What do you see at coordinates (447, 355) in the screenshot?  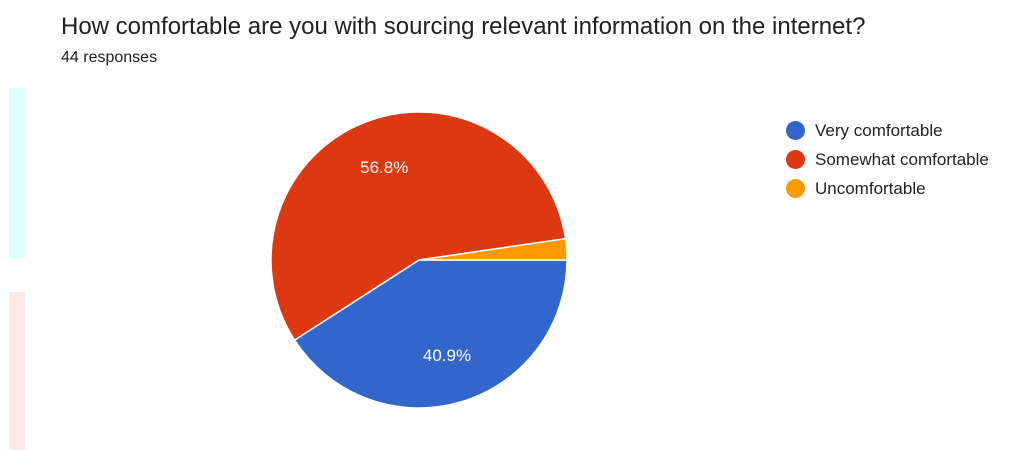 I see `pie-label-very-comfortable: 40.9%` at bounding box center [447, 355].